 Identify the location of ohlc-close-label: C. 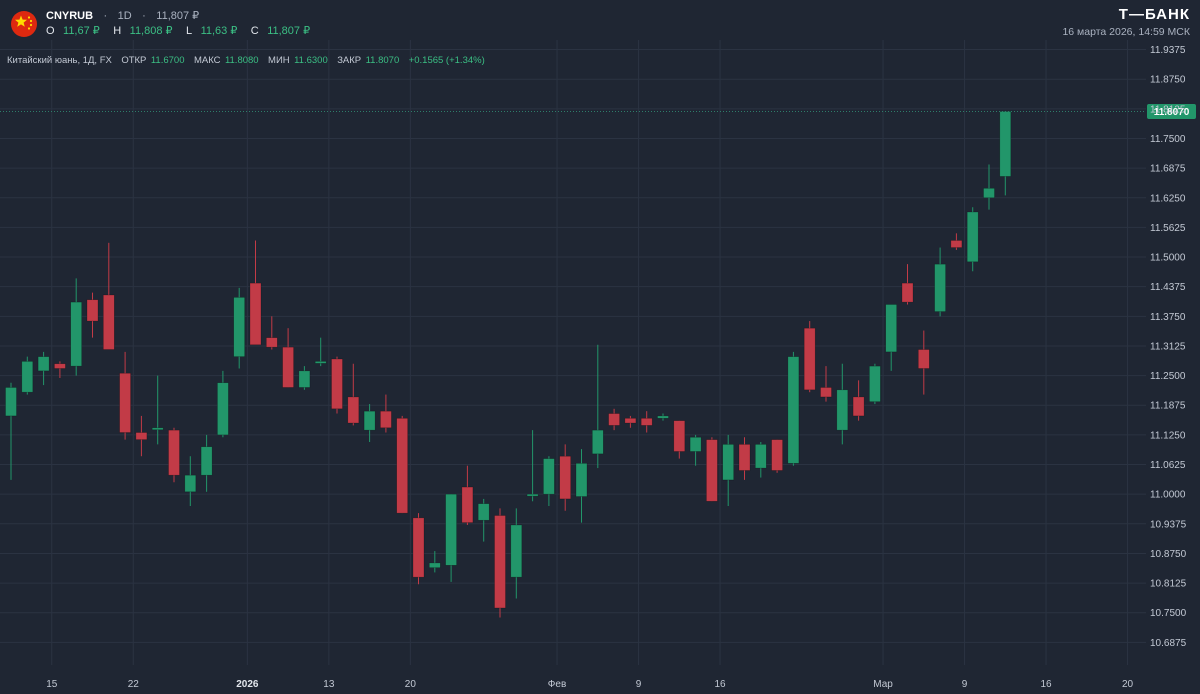
(255, 31).